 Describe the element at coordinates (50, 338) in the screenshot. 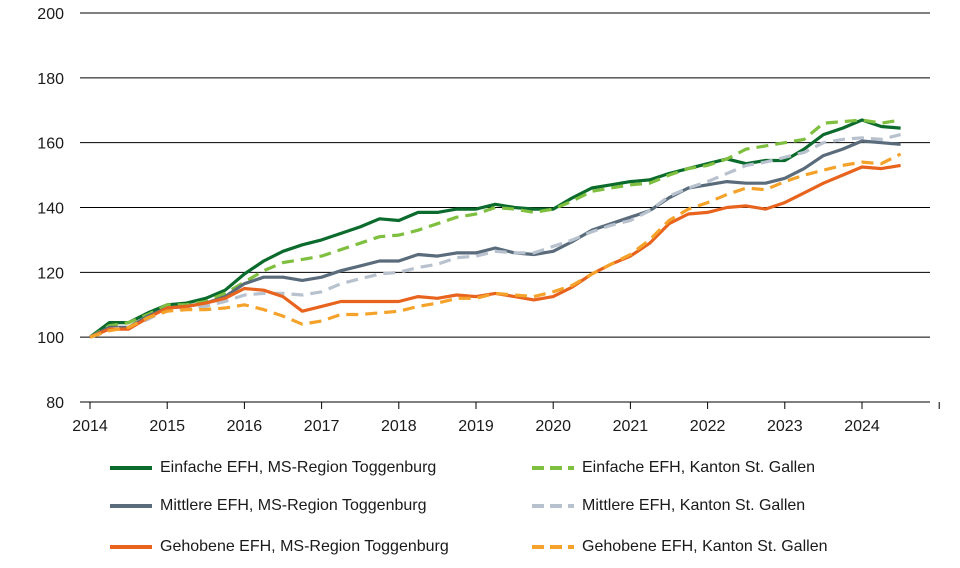

I see `y-tick-label: 100` at that location.